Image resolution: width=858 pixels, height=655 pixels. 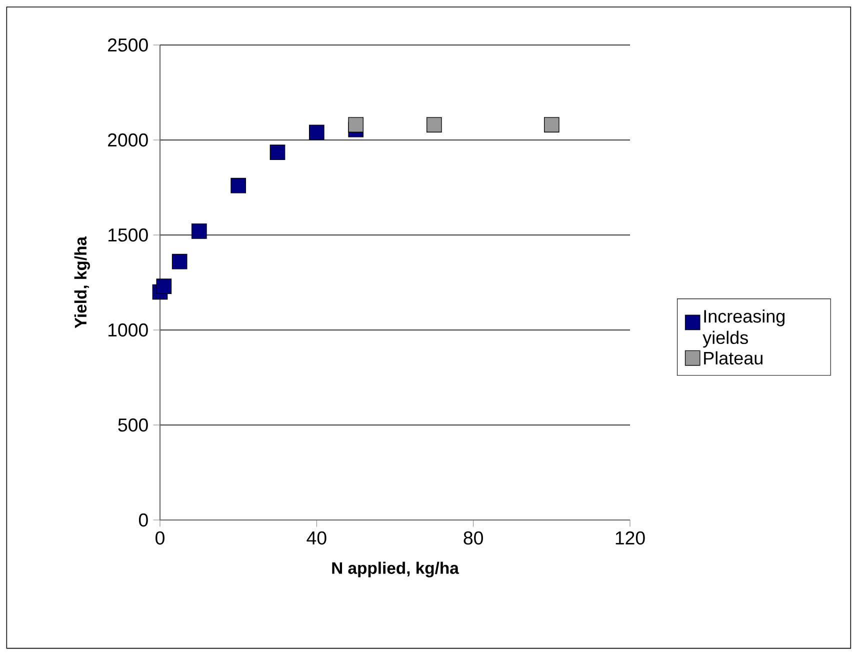 What do you see at coordinates (473, 538) in the screenshot?
I see `x-tick-label: 80` at bounding box center [473, 538].